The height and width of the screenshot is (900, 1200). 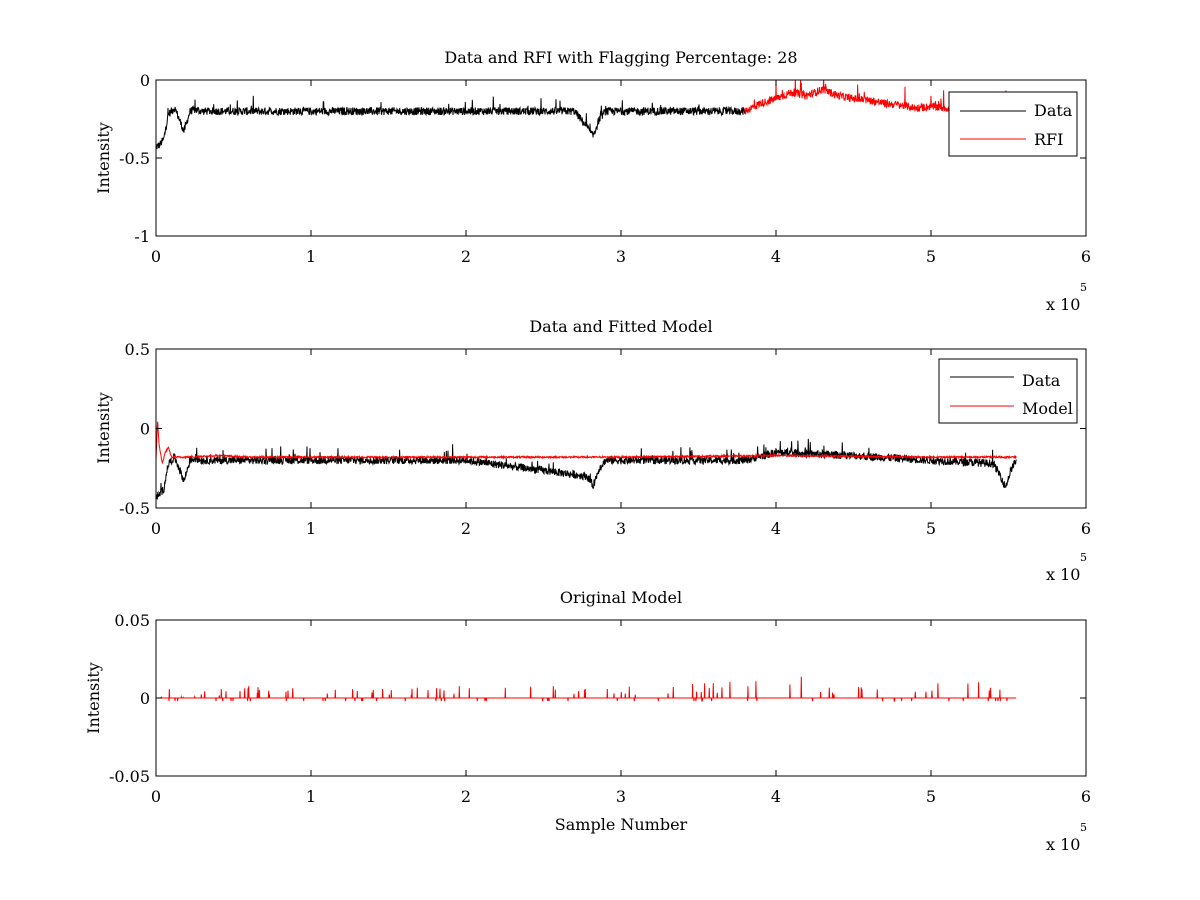 What do you see at coordinates (129, 776) in the screenshot?
I see `y-tick-label: -0.05` at bounding box center [129, 776].